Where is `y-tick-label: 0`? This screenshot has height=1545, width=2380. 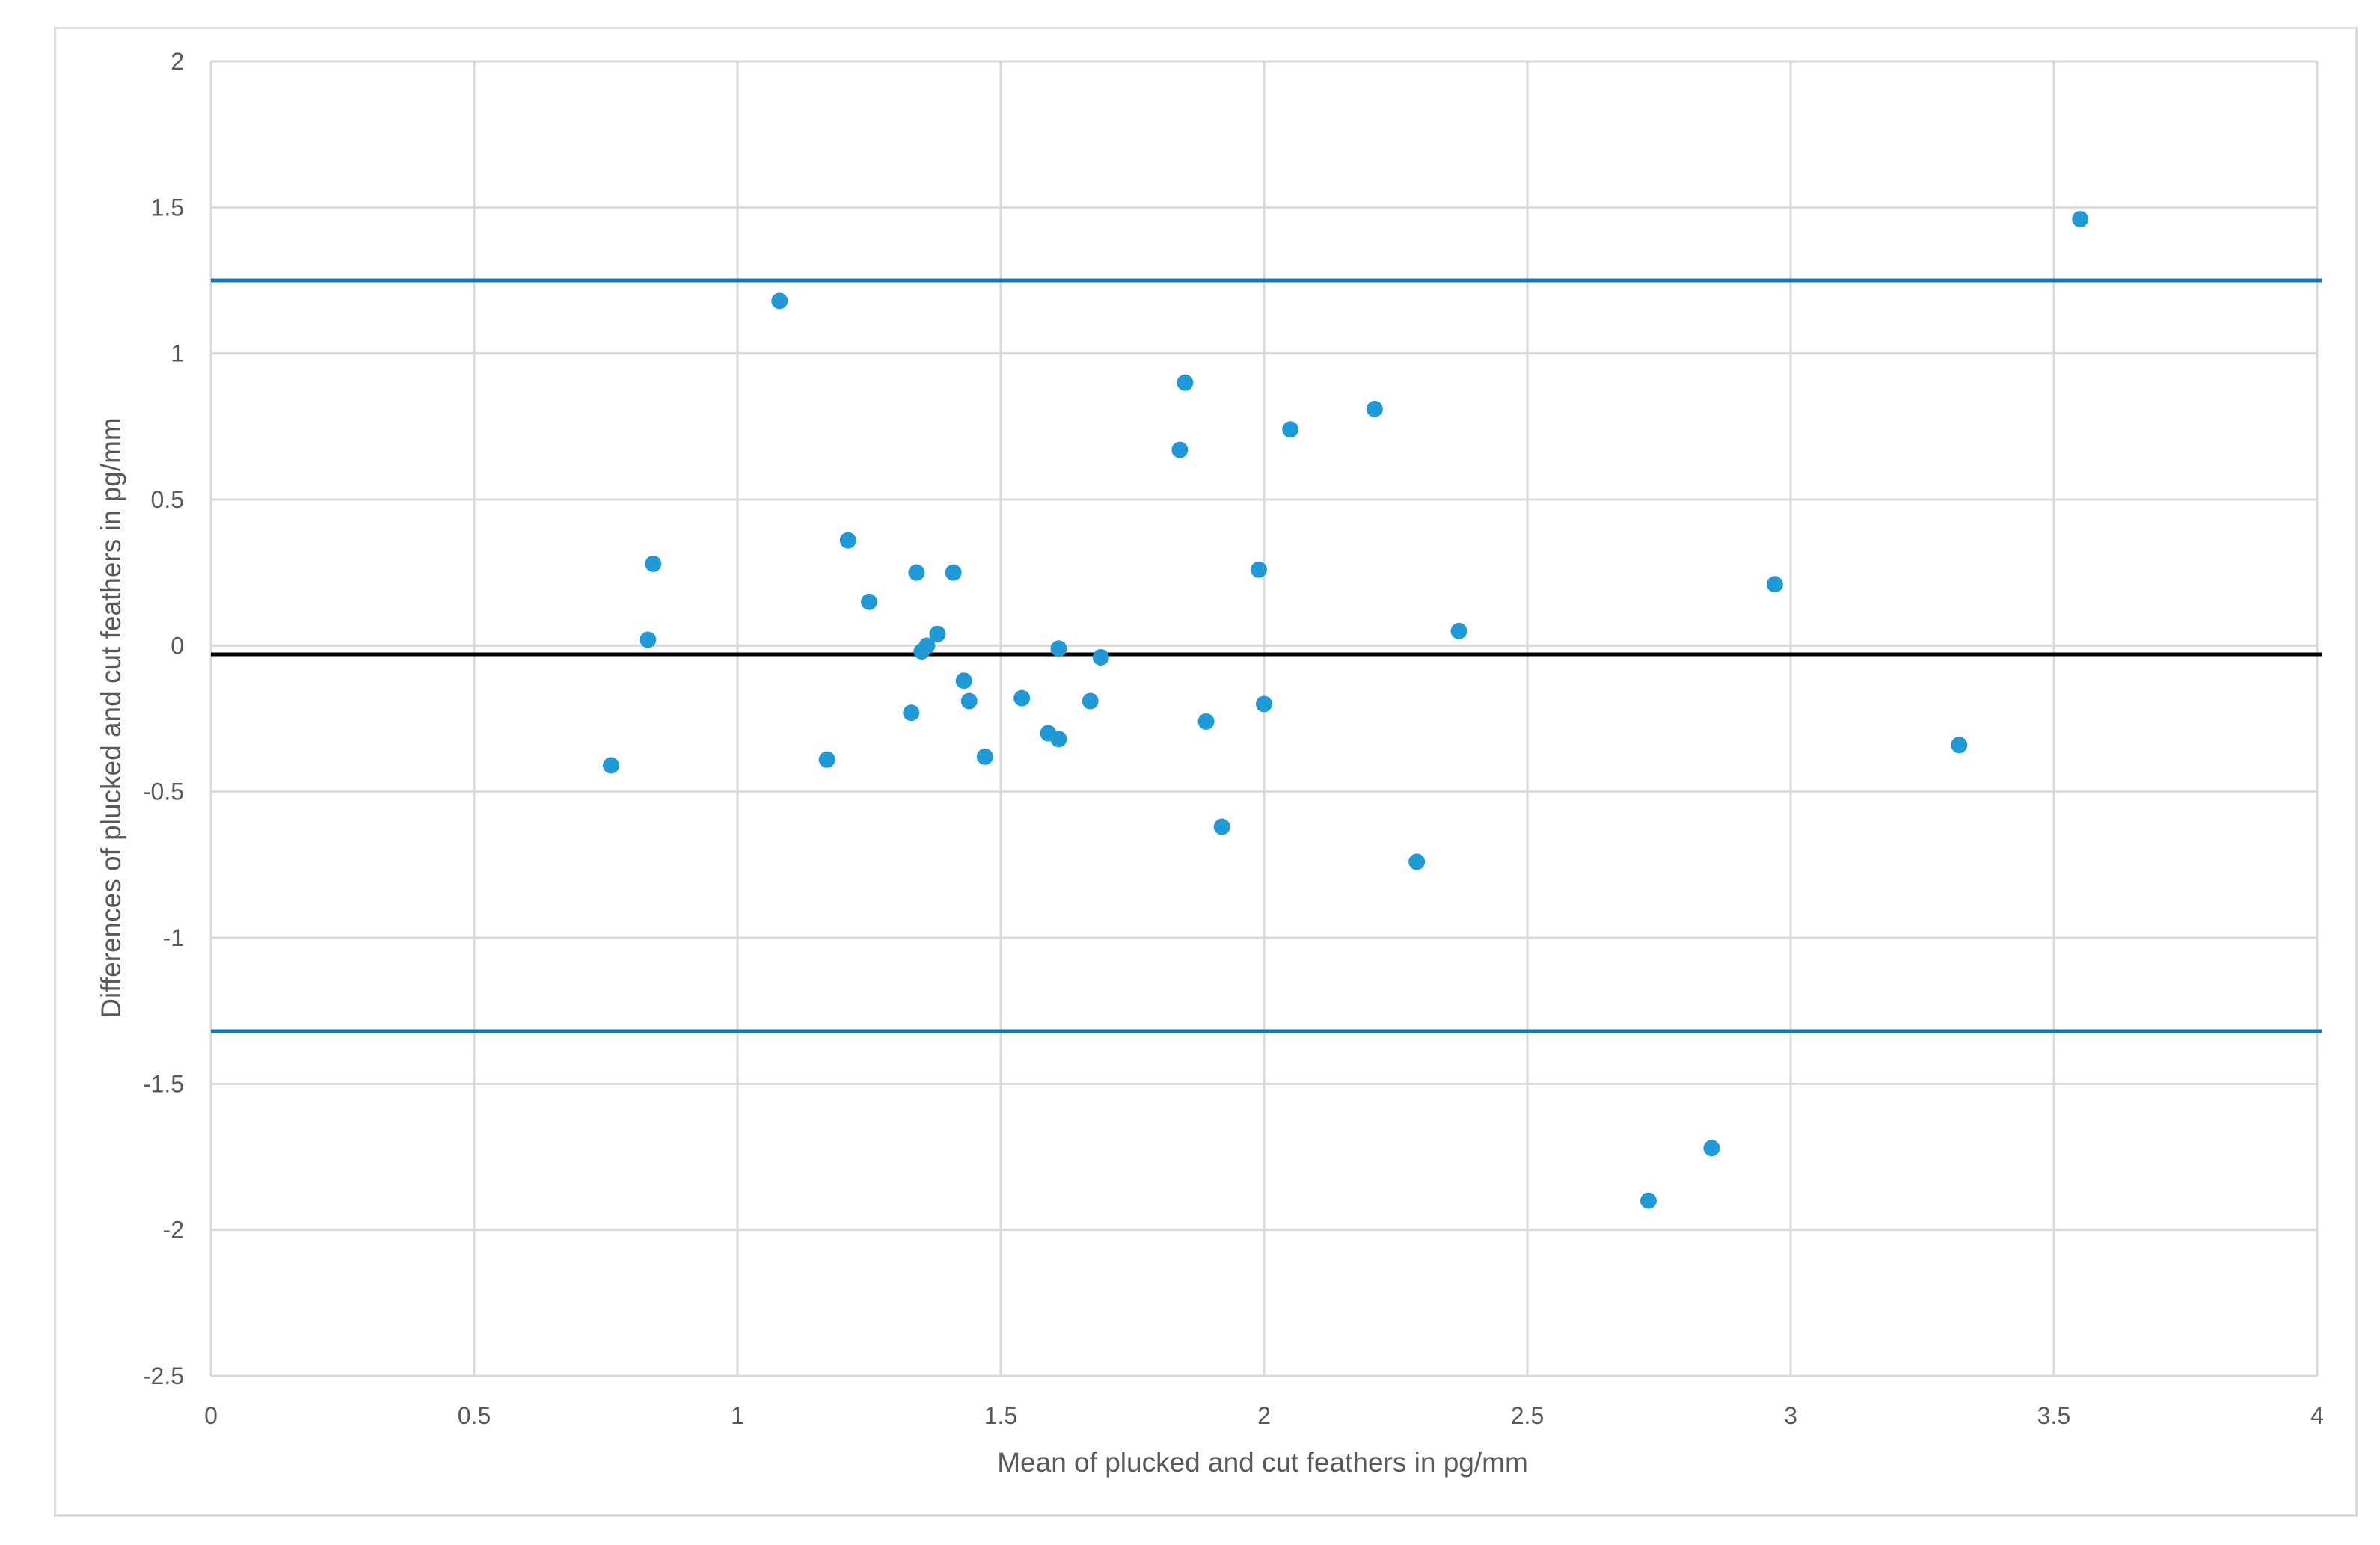 y-tick-label: 0 is located at coordinates (177, 645).